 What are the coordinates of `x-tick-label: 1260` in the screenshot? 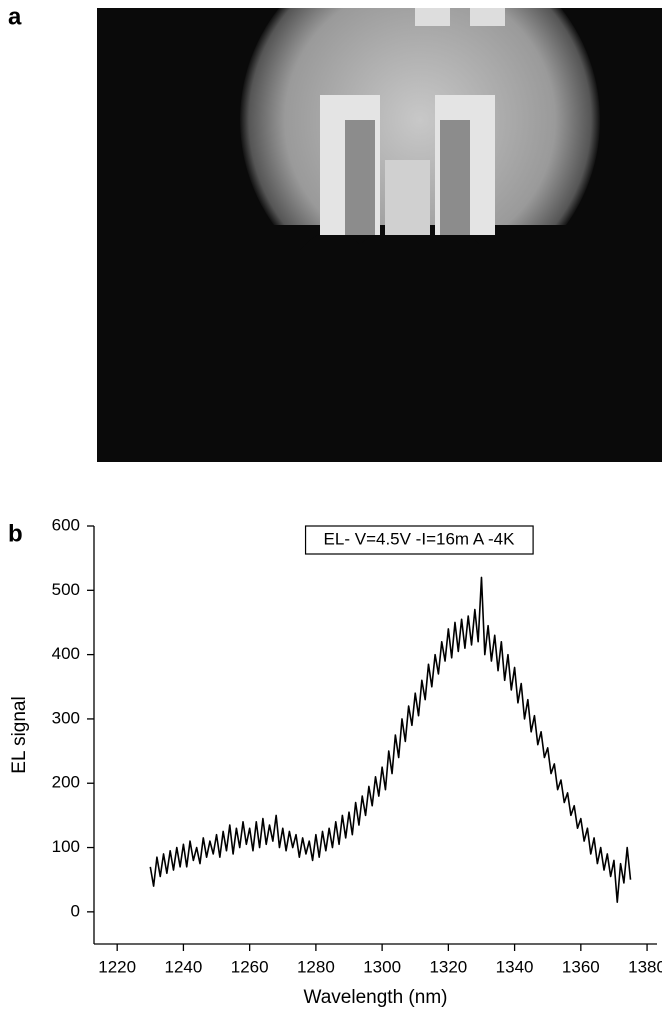 It's located at (250, 966).